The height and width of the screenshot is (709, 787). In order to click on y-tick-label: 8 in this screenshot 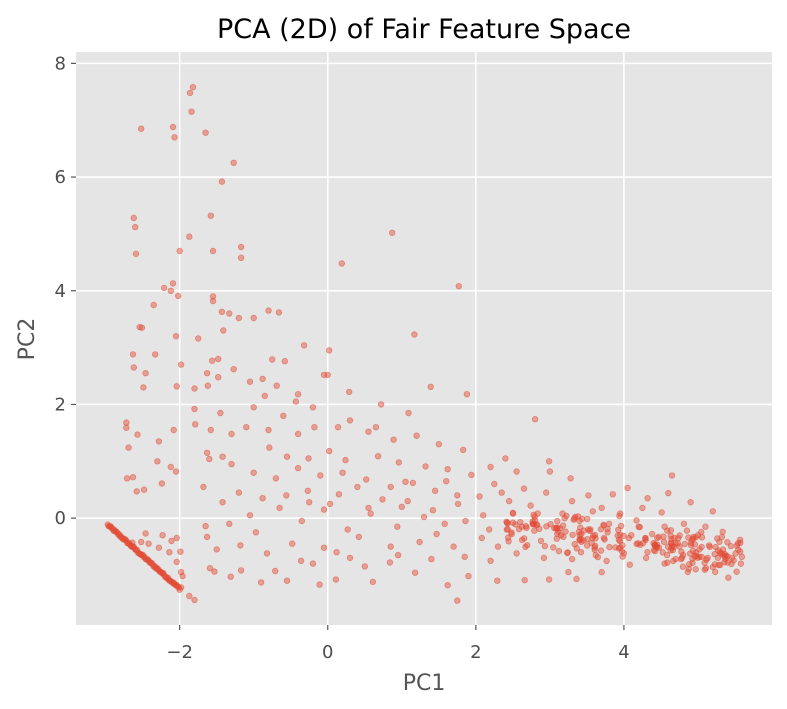, I will do `click(60, 63)`.